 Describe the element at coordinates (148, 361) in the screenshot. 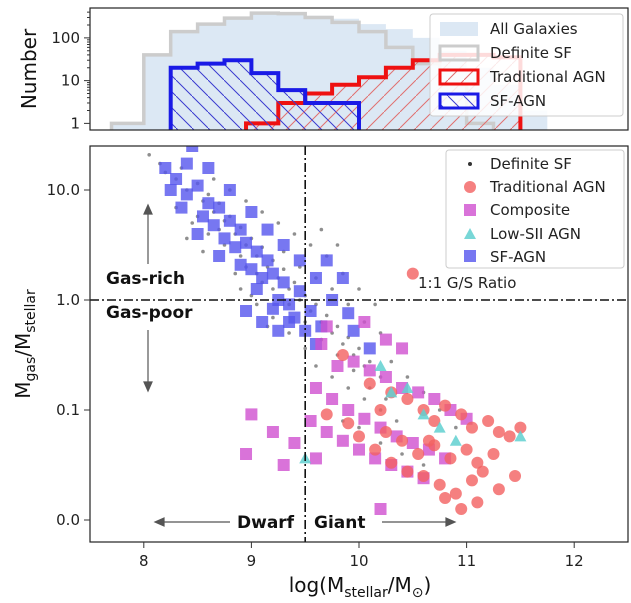

I see `arrow-down` at that location.